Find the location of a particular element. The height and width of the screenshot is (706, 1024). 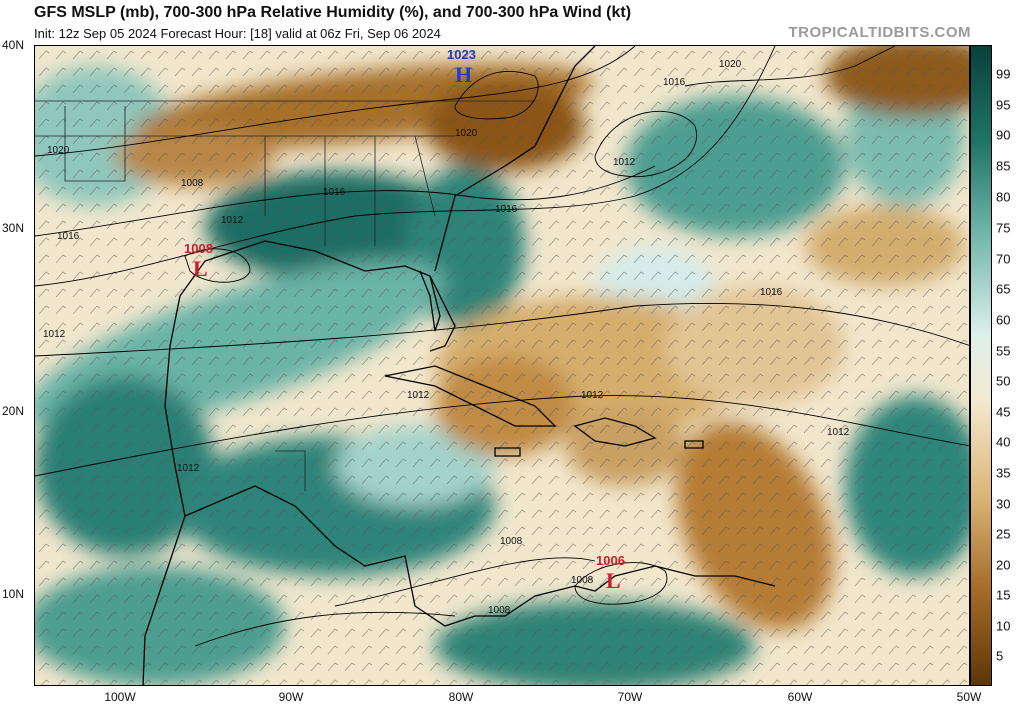

colorbar-label: 80 is located at coordinates (1003, 197).